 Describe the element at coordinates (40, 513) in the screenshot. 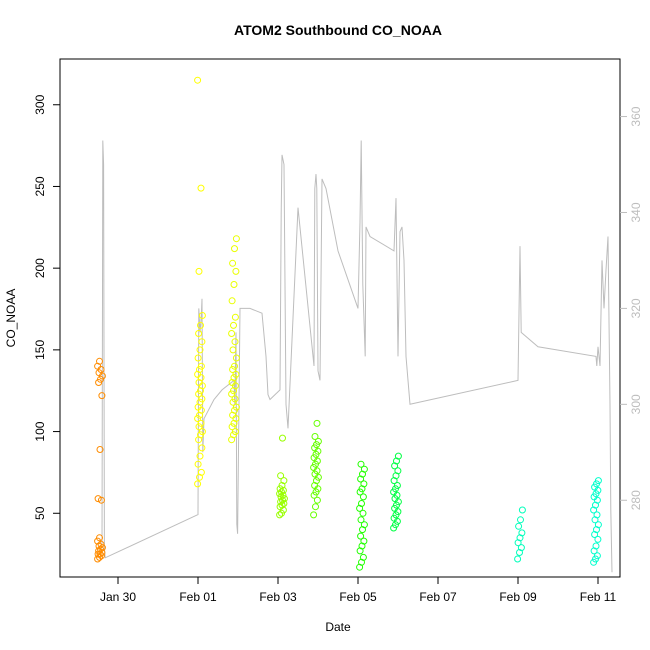

I see `y-tick-label: 50` at that location.